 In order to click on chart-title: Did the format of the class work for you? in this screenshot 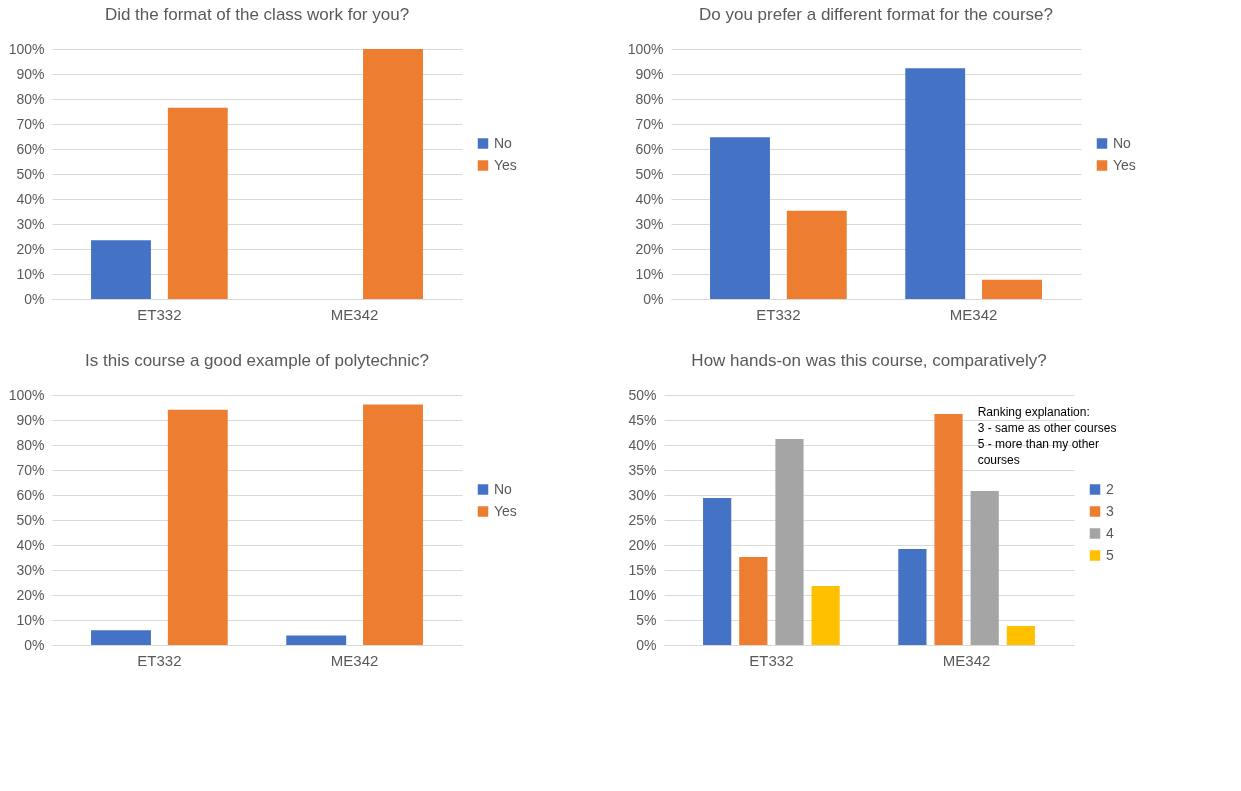, I will do `click(257, 14)`.